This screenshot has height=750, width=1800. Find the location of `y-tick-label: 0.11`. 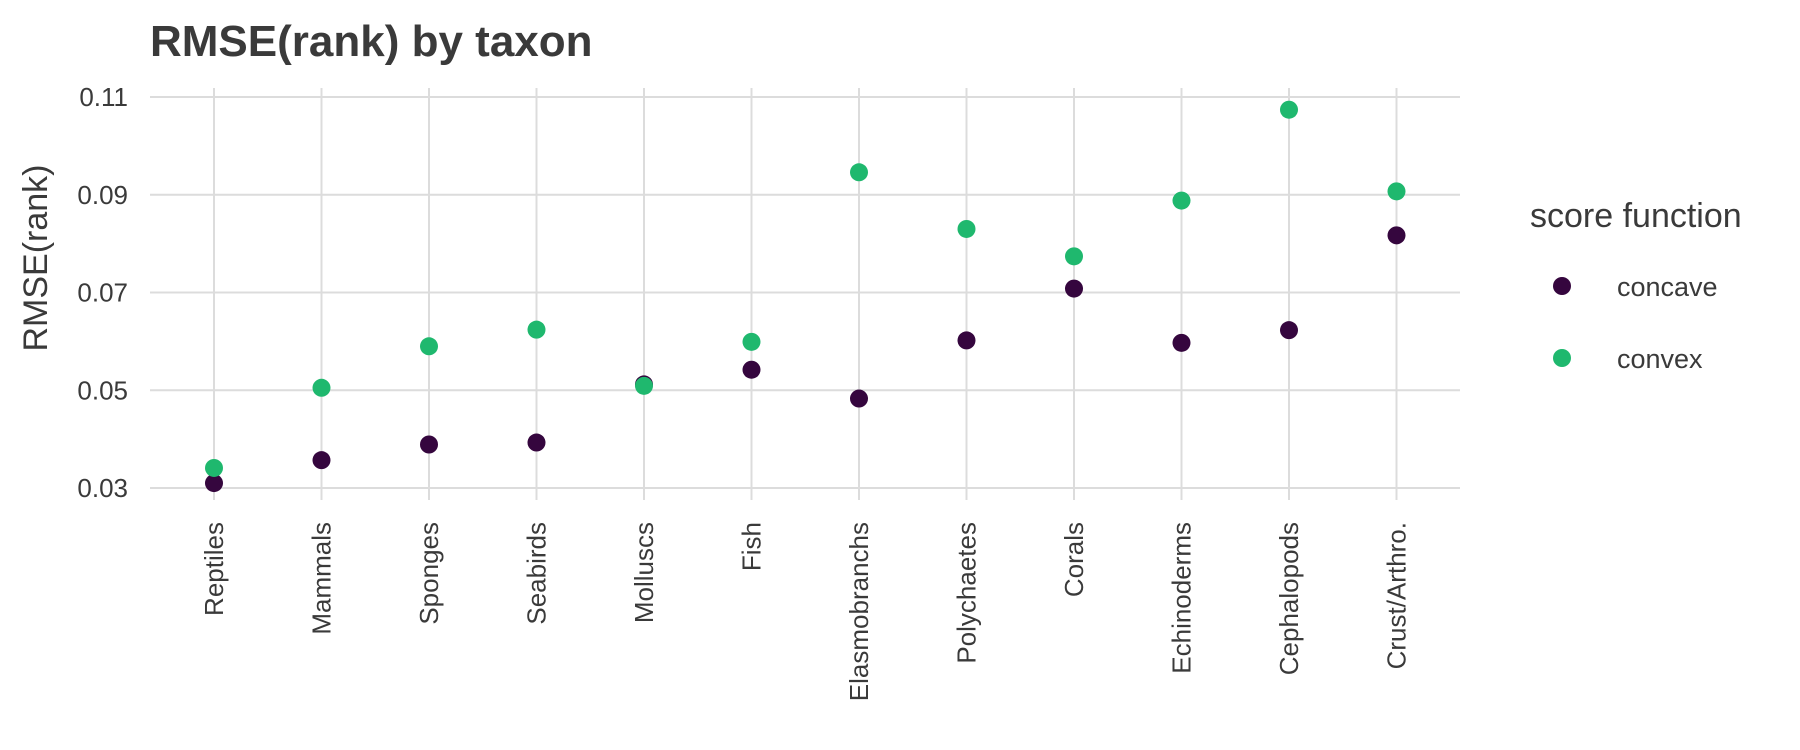

y-tick-label: 0.11 is located at coordinates (103, 97).